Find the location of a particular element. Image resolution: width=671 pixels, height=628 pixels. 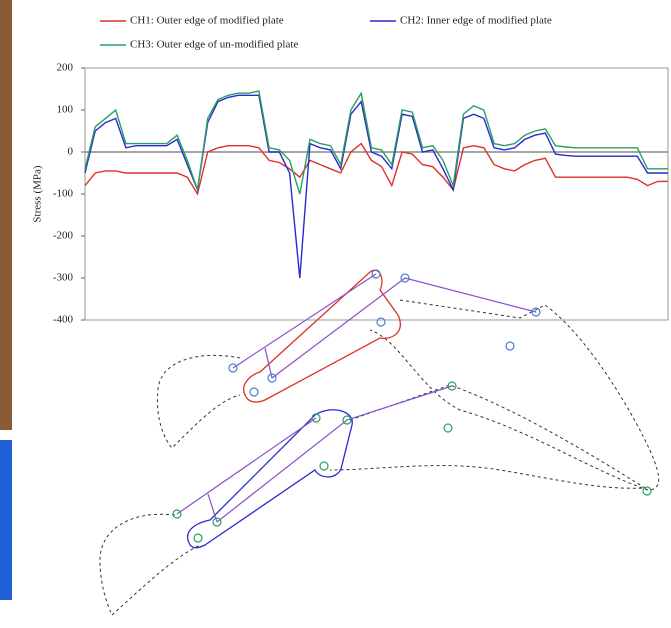

y-tick-label: -400 is located at coordinates (63, 320).